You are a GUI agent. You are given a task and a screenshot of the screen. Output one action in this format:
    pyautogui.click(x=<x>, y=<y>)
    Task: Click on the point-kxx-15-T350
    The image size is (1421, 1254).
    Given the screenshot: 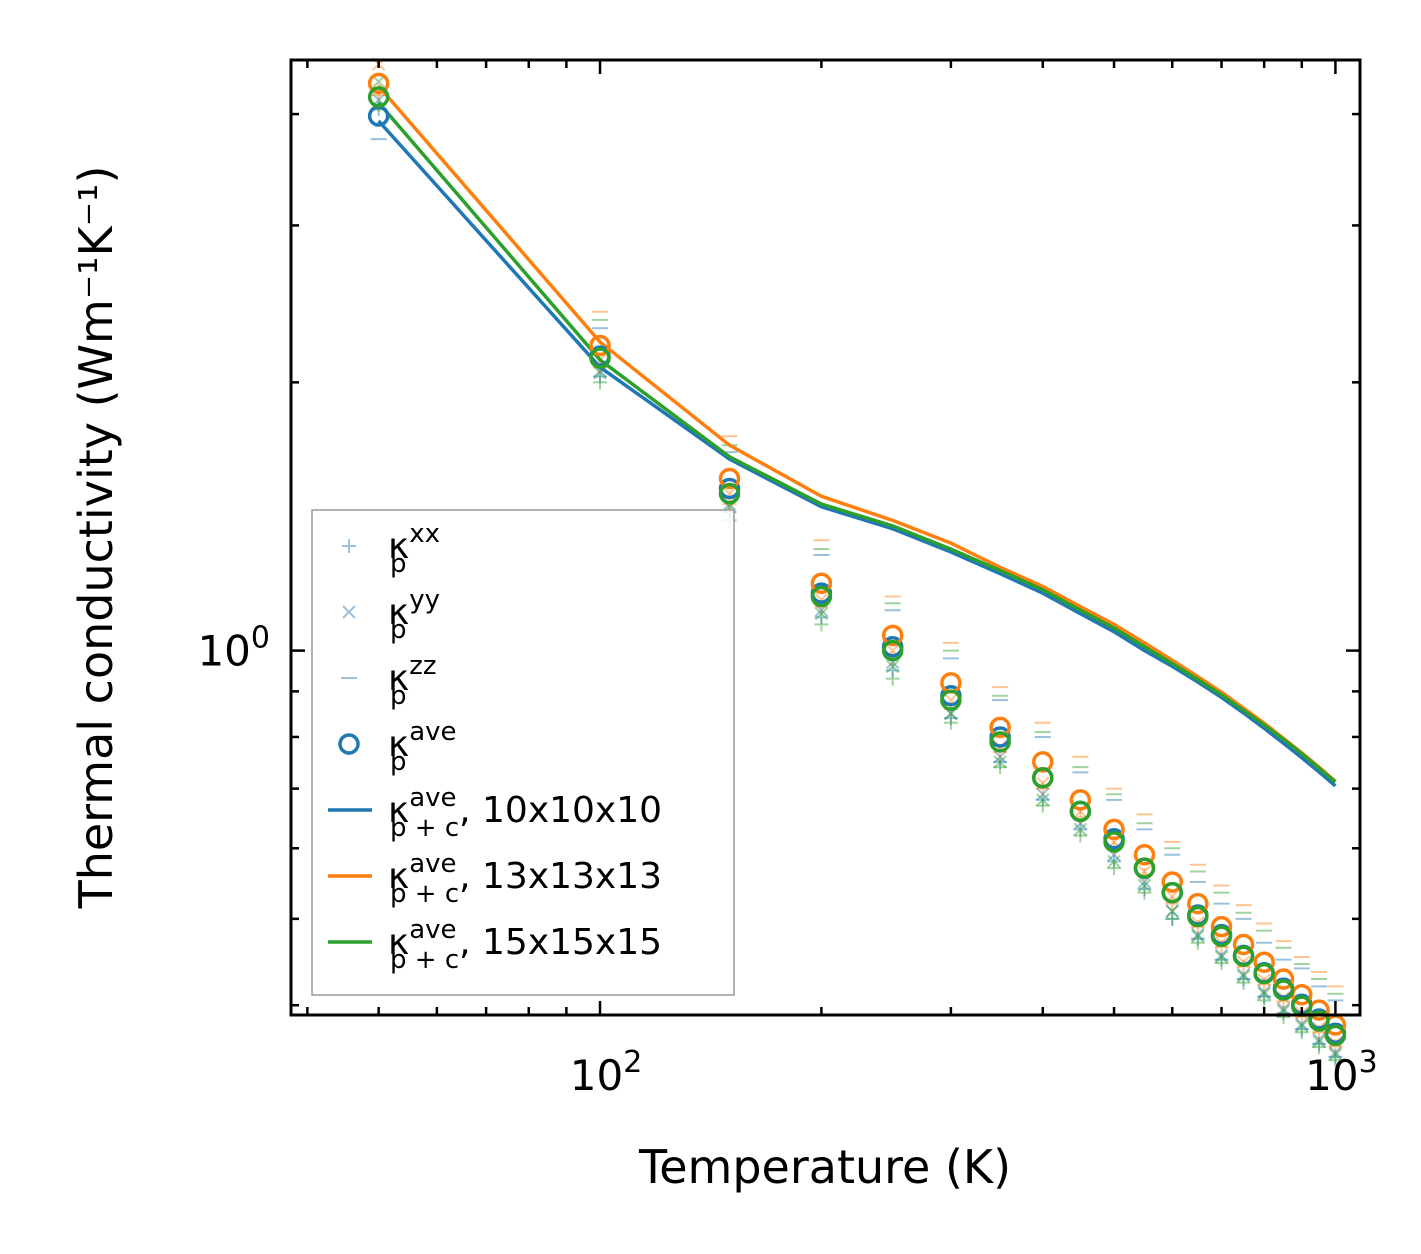 What is the action you would take?
    pyautogui.click(x=1000, y=767)
    